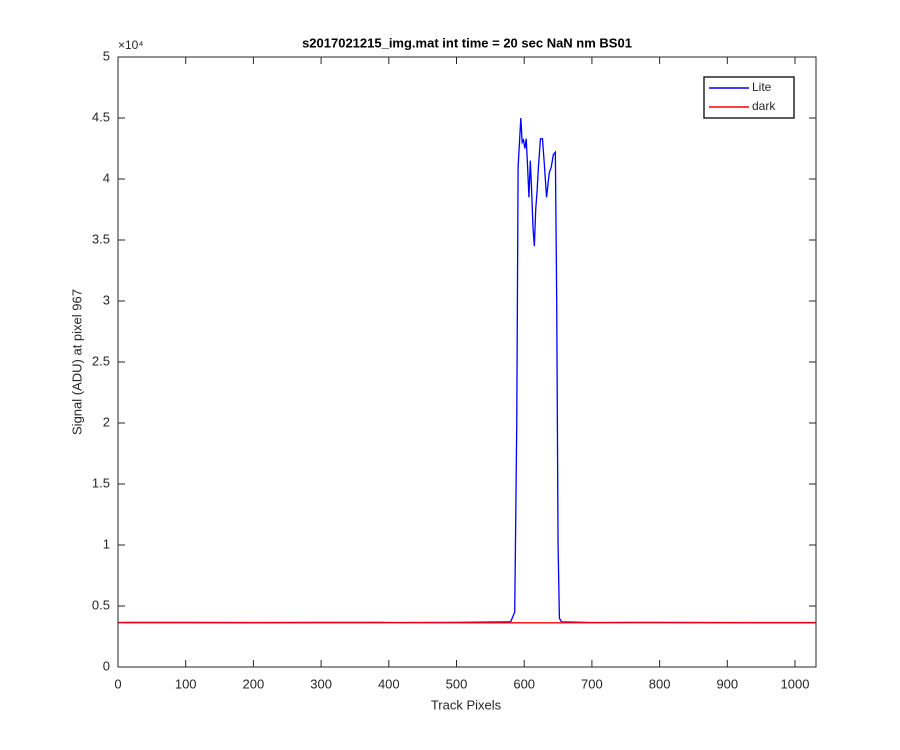 The width and height of the screenshot is (900, 750). Describe the element at coordinates (106, 421) in the screenshot. I see `y-tick-label: 2` at that location.